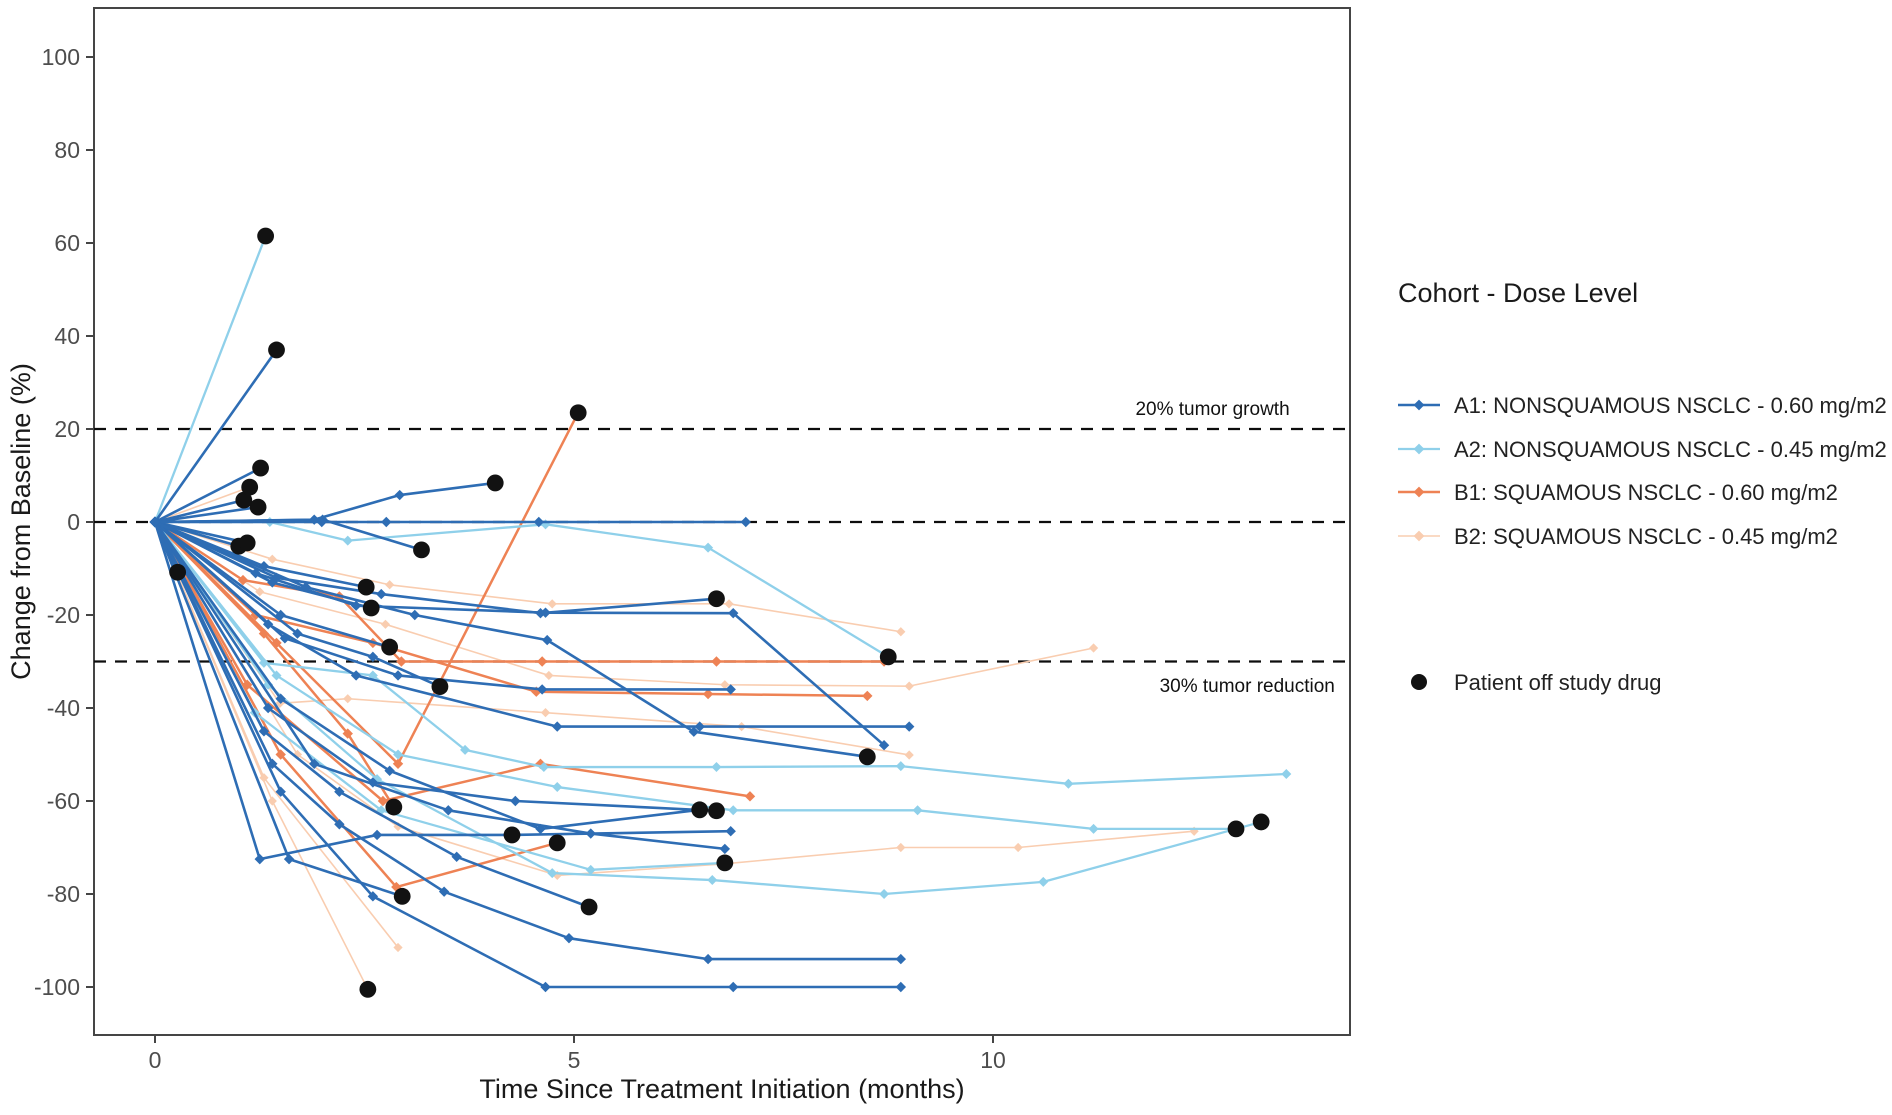  I want to click on y-tick-label: -60, so click(63, 801).